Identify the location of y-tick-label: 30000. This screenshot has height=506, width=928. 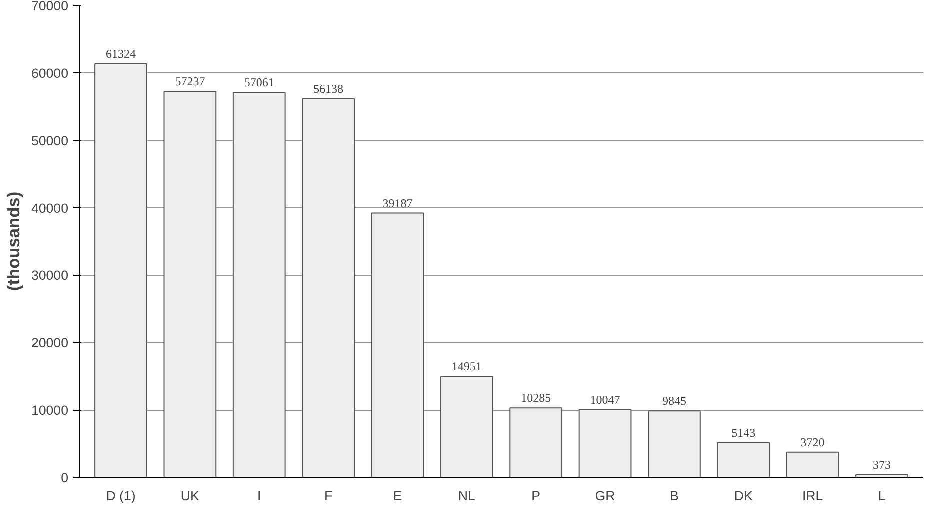
(49, 276).